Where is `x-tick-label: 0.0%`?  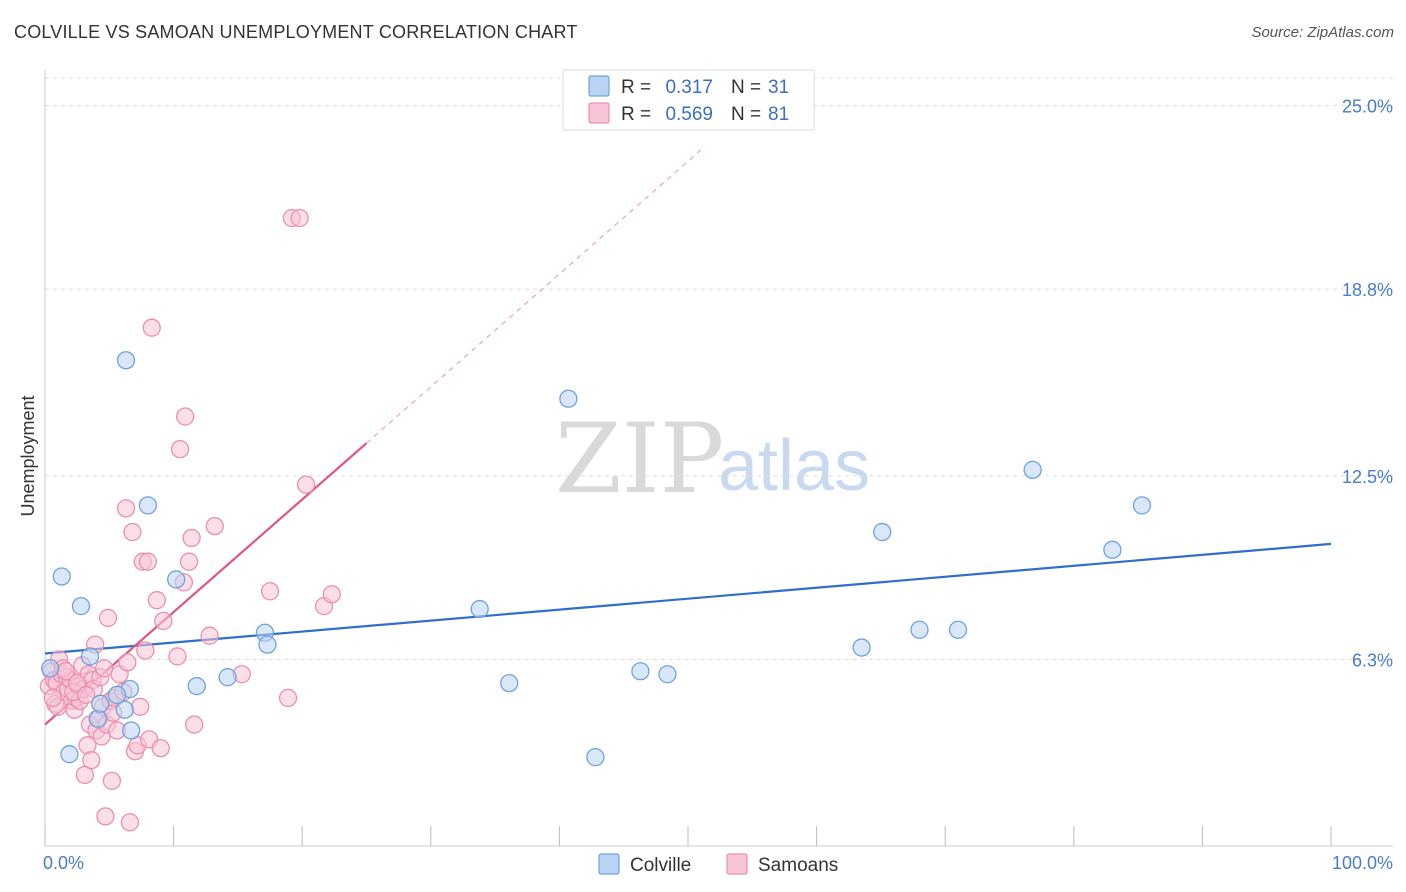
x-tick-label: 0.0% is located at coordinates (63, 863).